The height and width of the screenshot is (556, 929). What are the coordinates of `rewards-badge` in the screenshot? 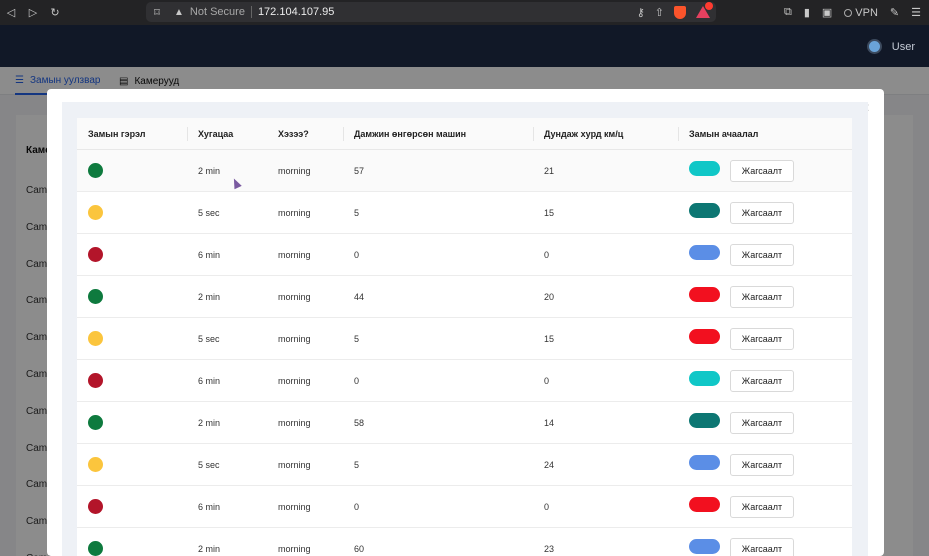 It's located at (709, 6).